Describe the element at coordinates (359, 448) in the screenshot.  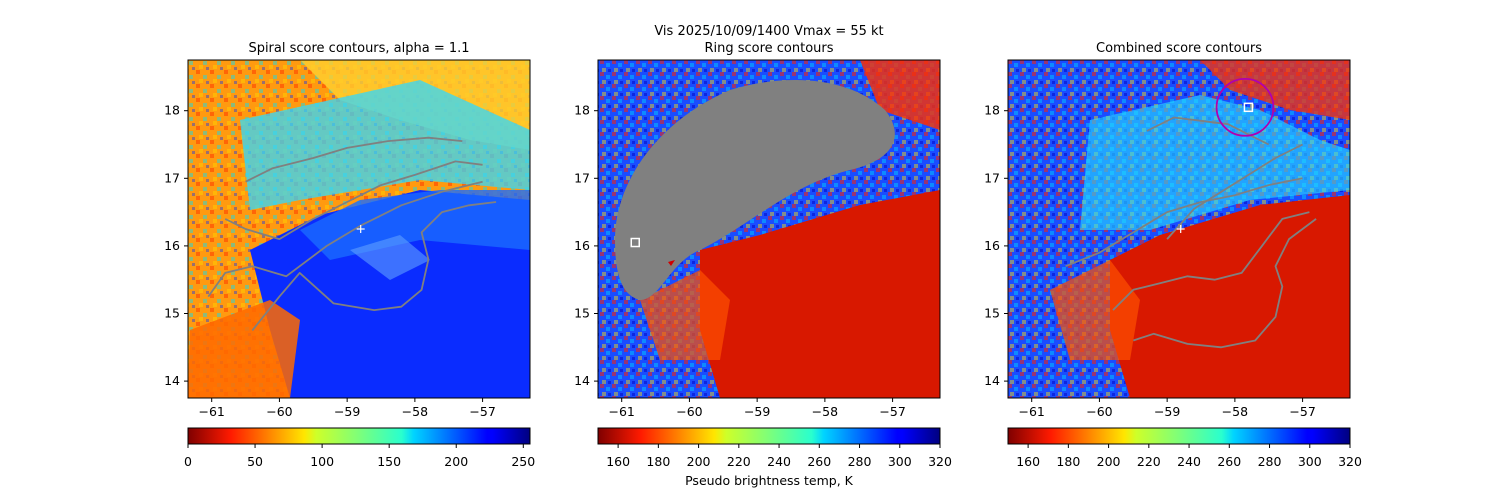
I see `colorbar-spiral: 0 50 100 150 200 250` at that location.